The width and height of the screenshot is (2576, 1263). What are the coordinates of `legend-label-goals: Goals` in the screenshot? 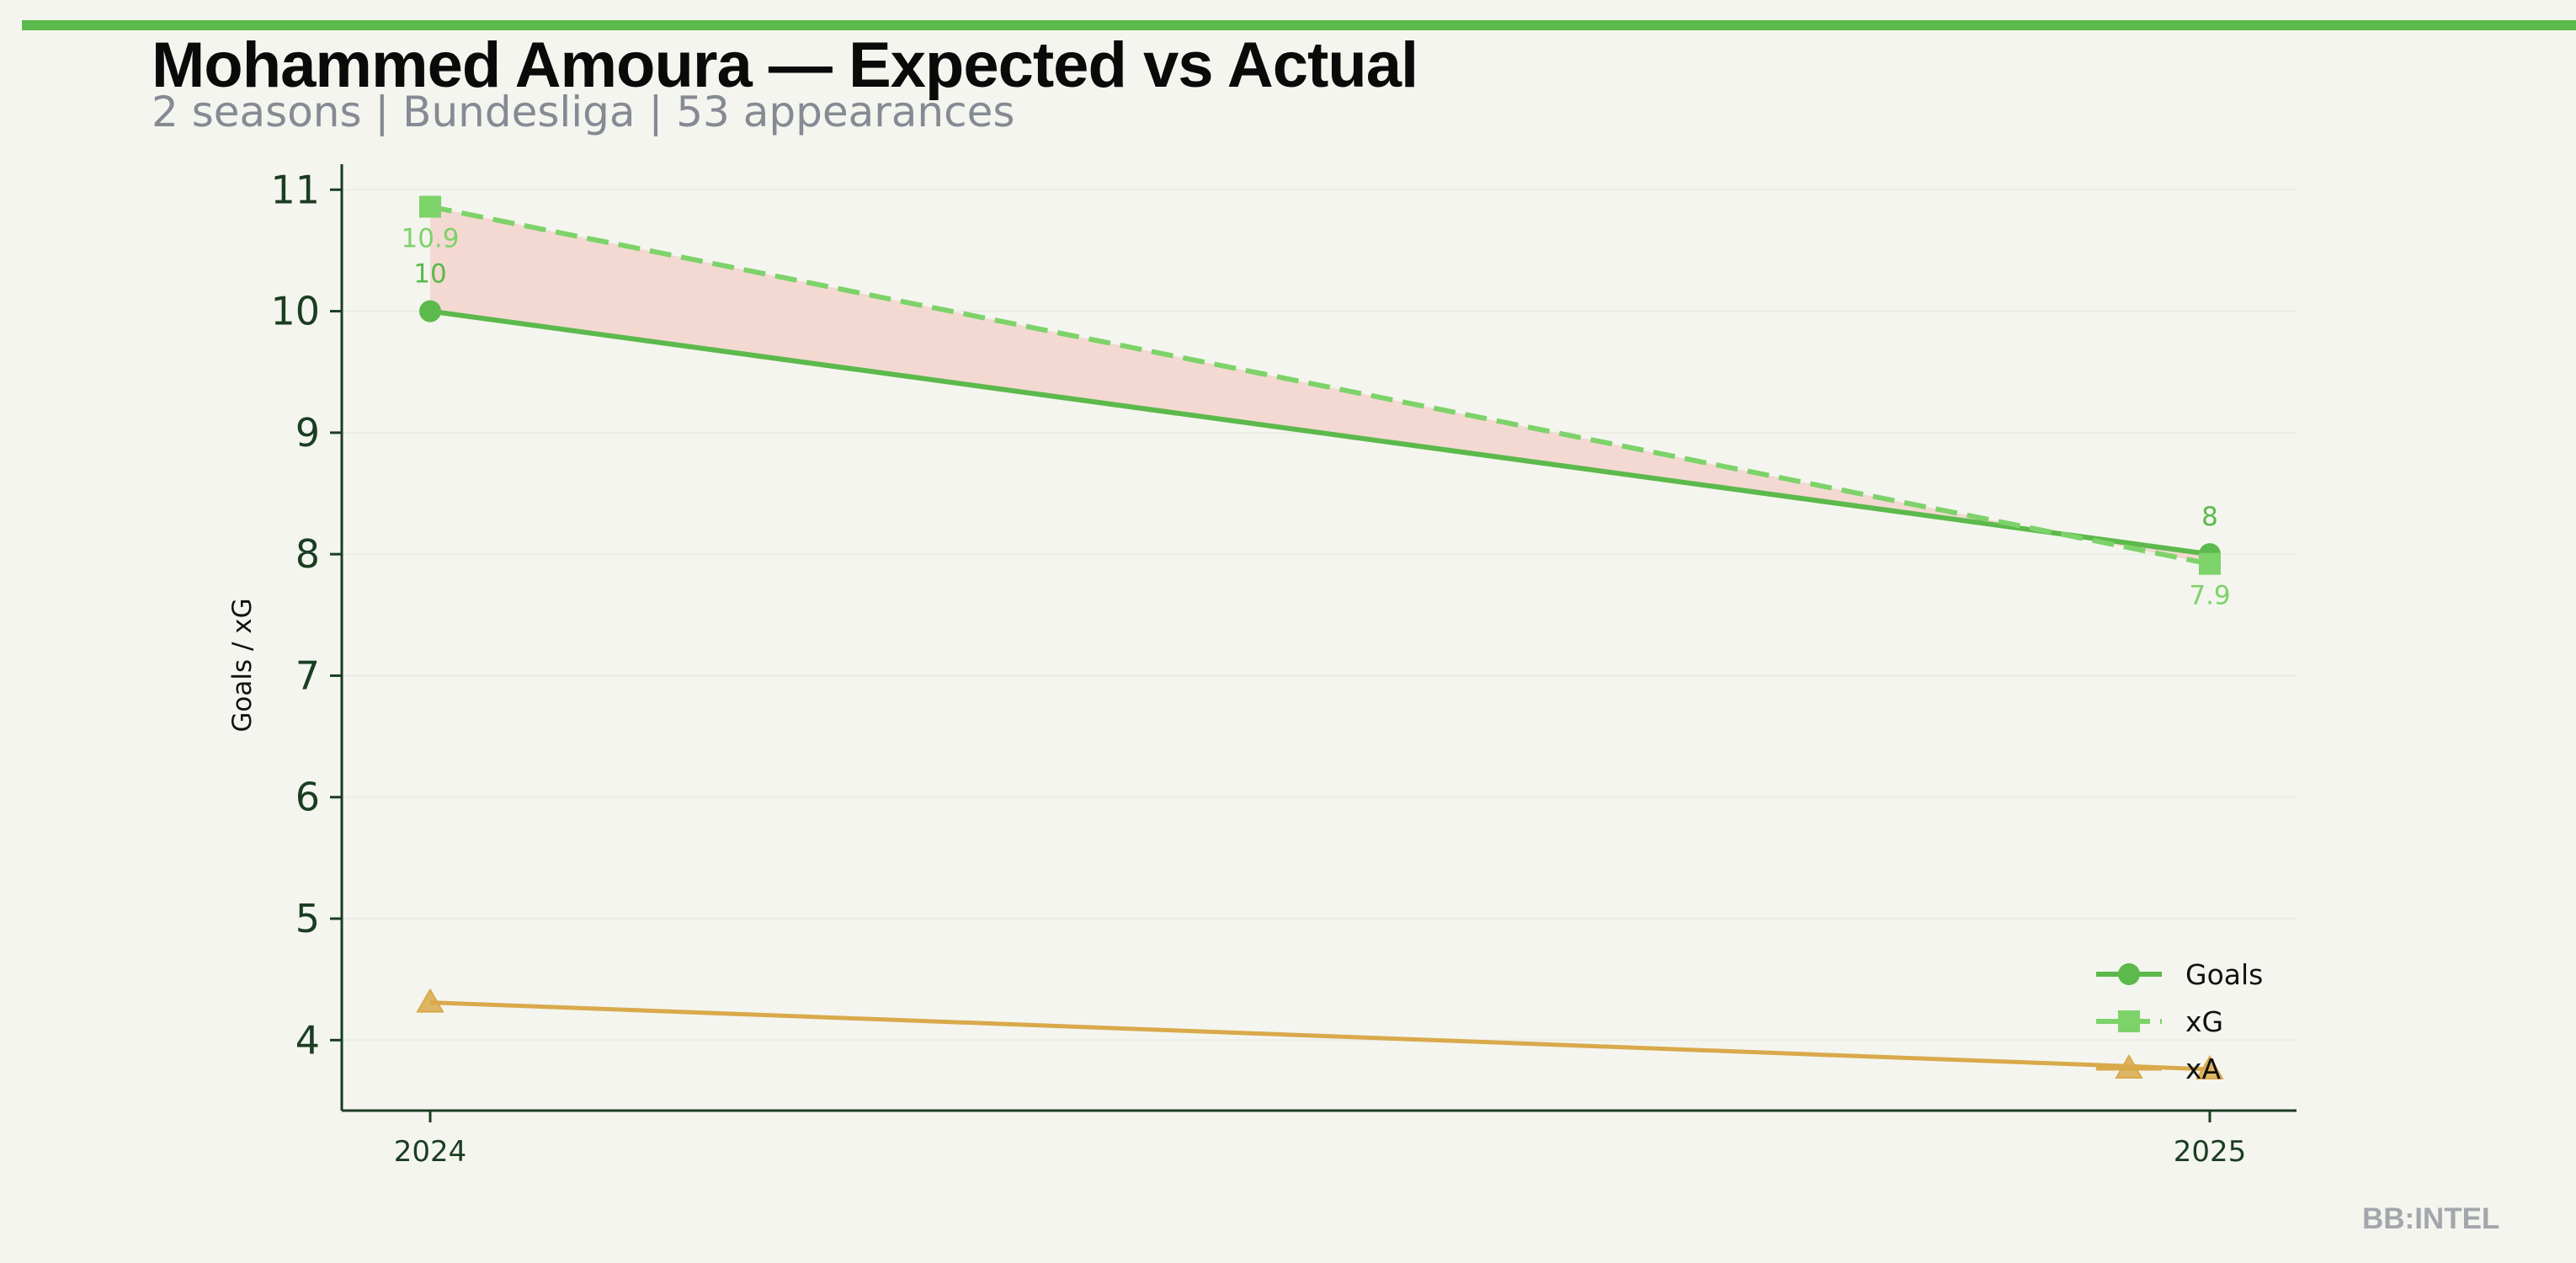 It's located at (2224, 974).